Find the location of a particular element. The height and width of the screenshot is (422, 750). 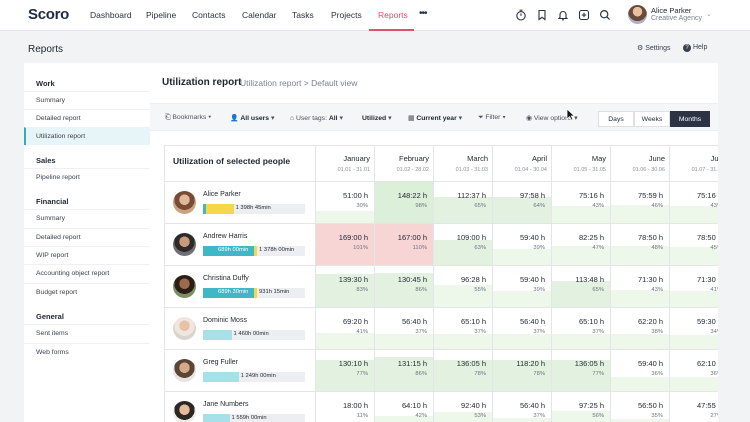

sidebar-item-work-summary: Summary is located at coordinates (87, 100).